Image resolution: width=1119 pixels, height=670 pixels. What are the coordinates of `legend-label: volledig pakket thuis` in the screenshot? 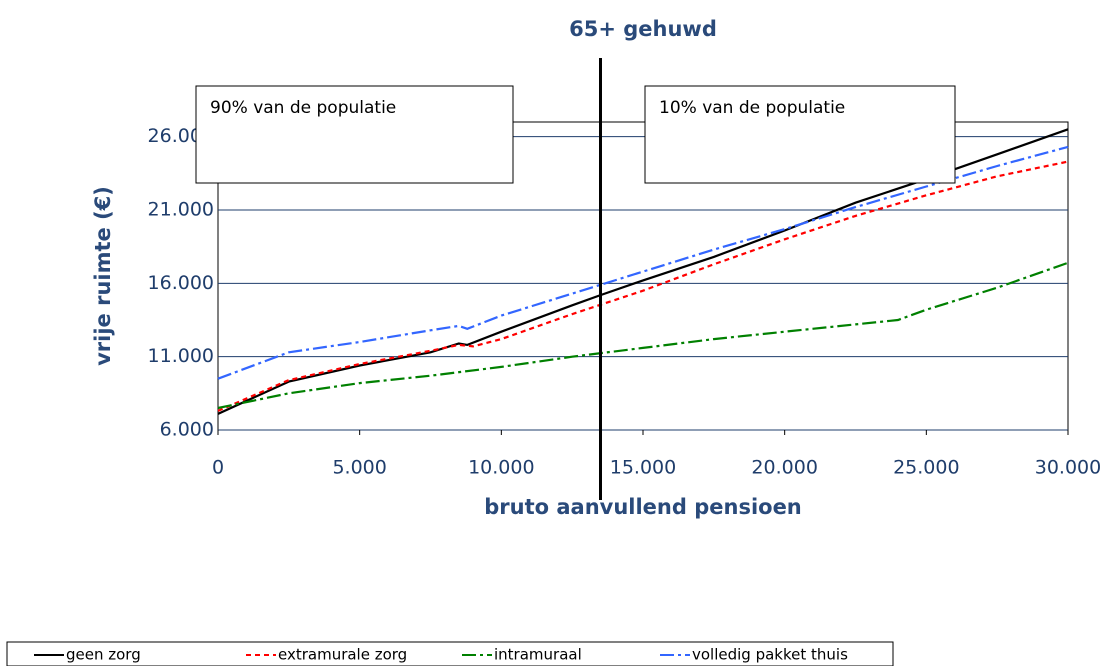 It's located at (770, 655).